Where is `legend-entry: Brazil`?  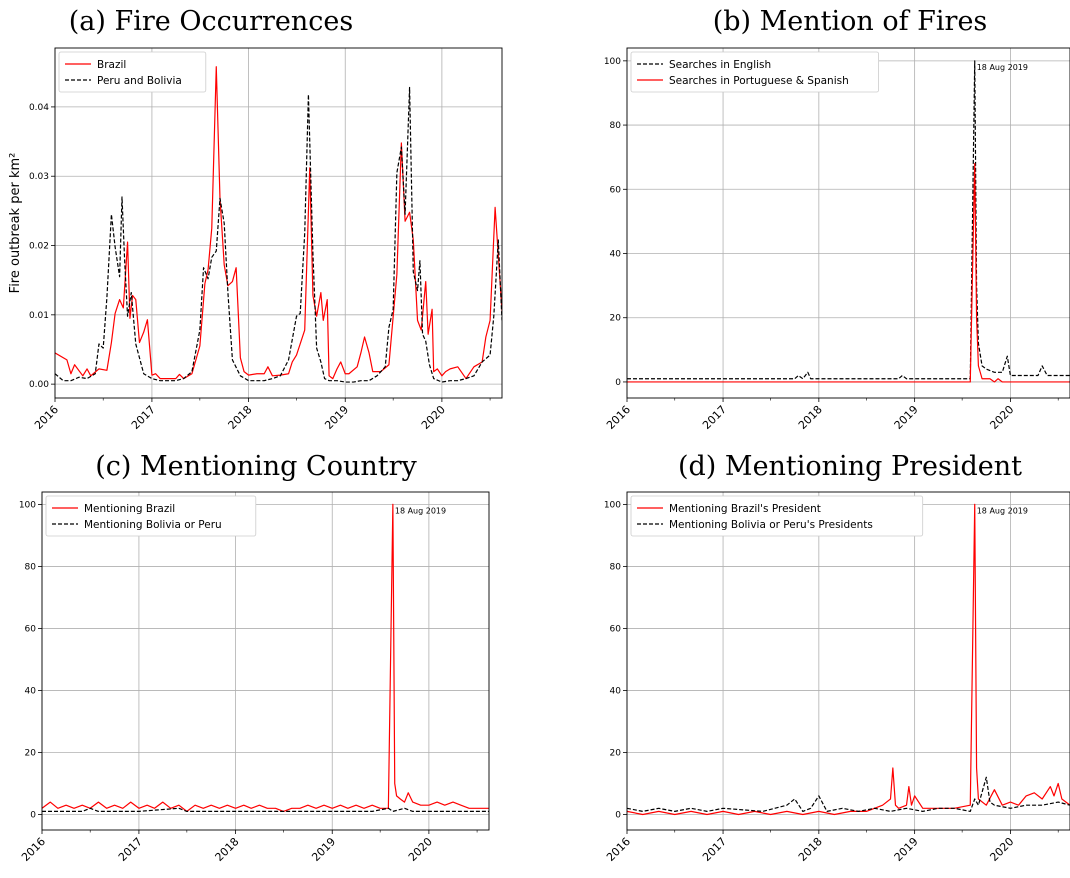
legend-entry: Brazil is located at coordinates (111, 65).